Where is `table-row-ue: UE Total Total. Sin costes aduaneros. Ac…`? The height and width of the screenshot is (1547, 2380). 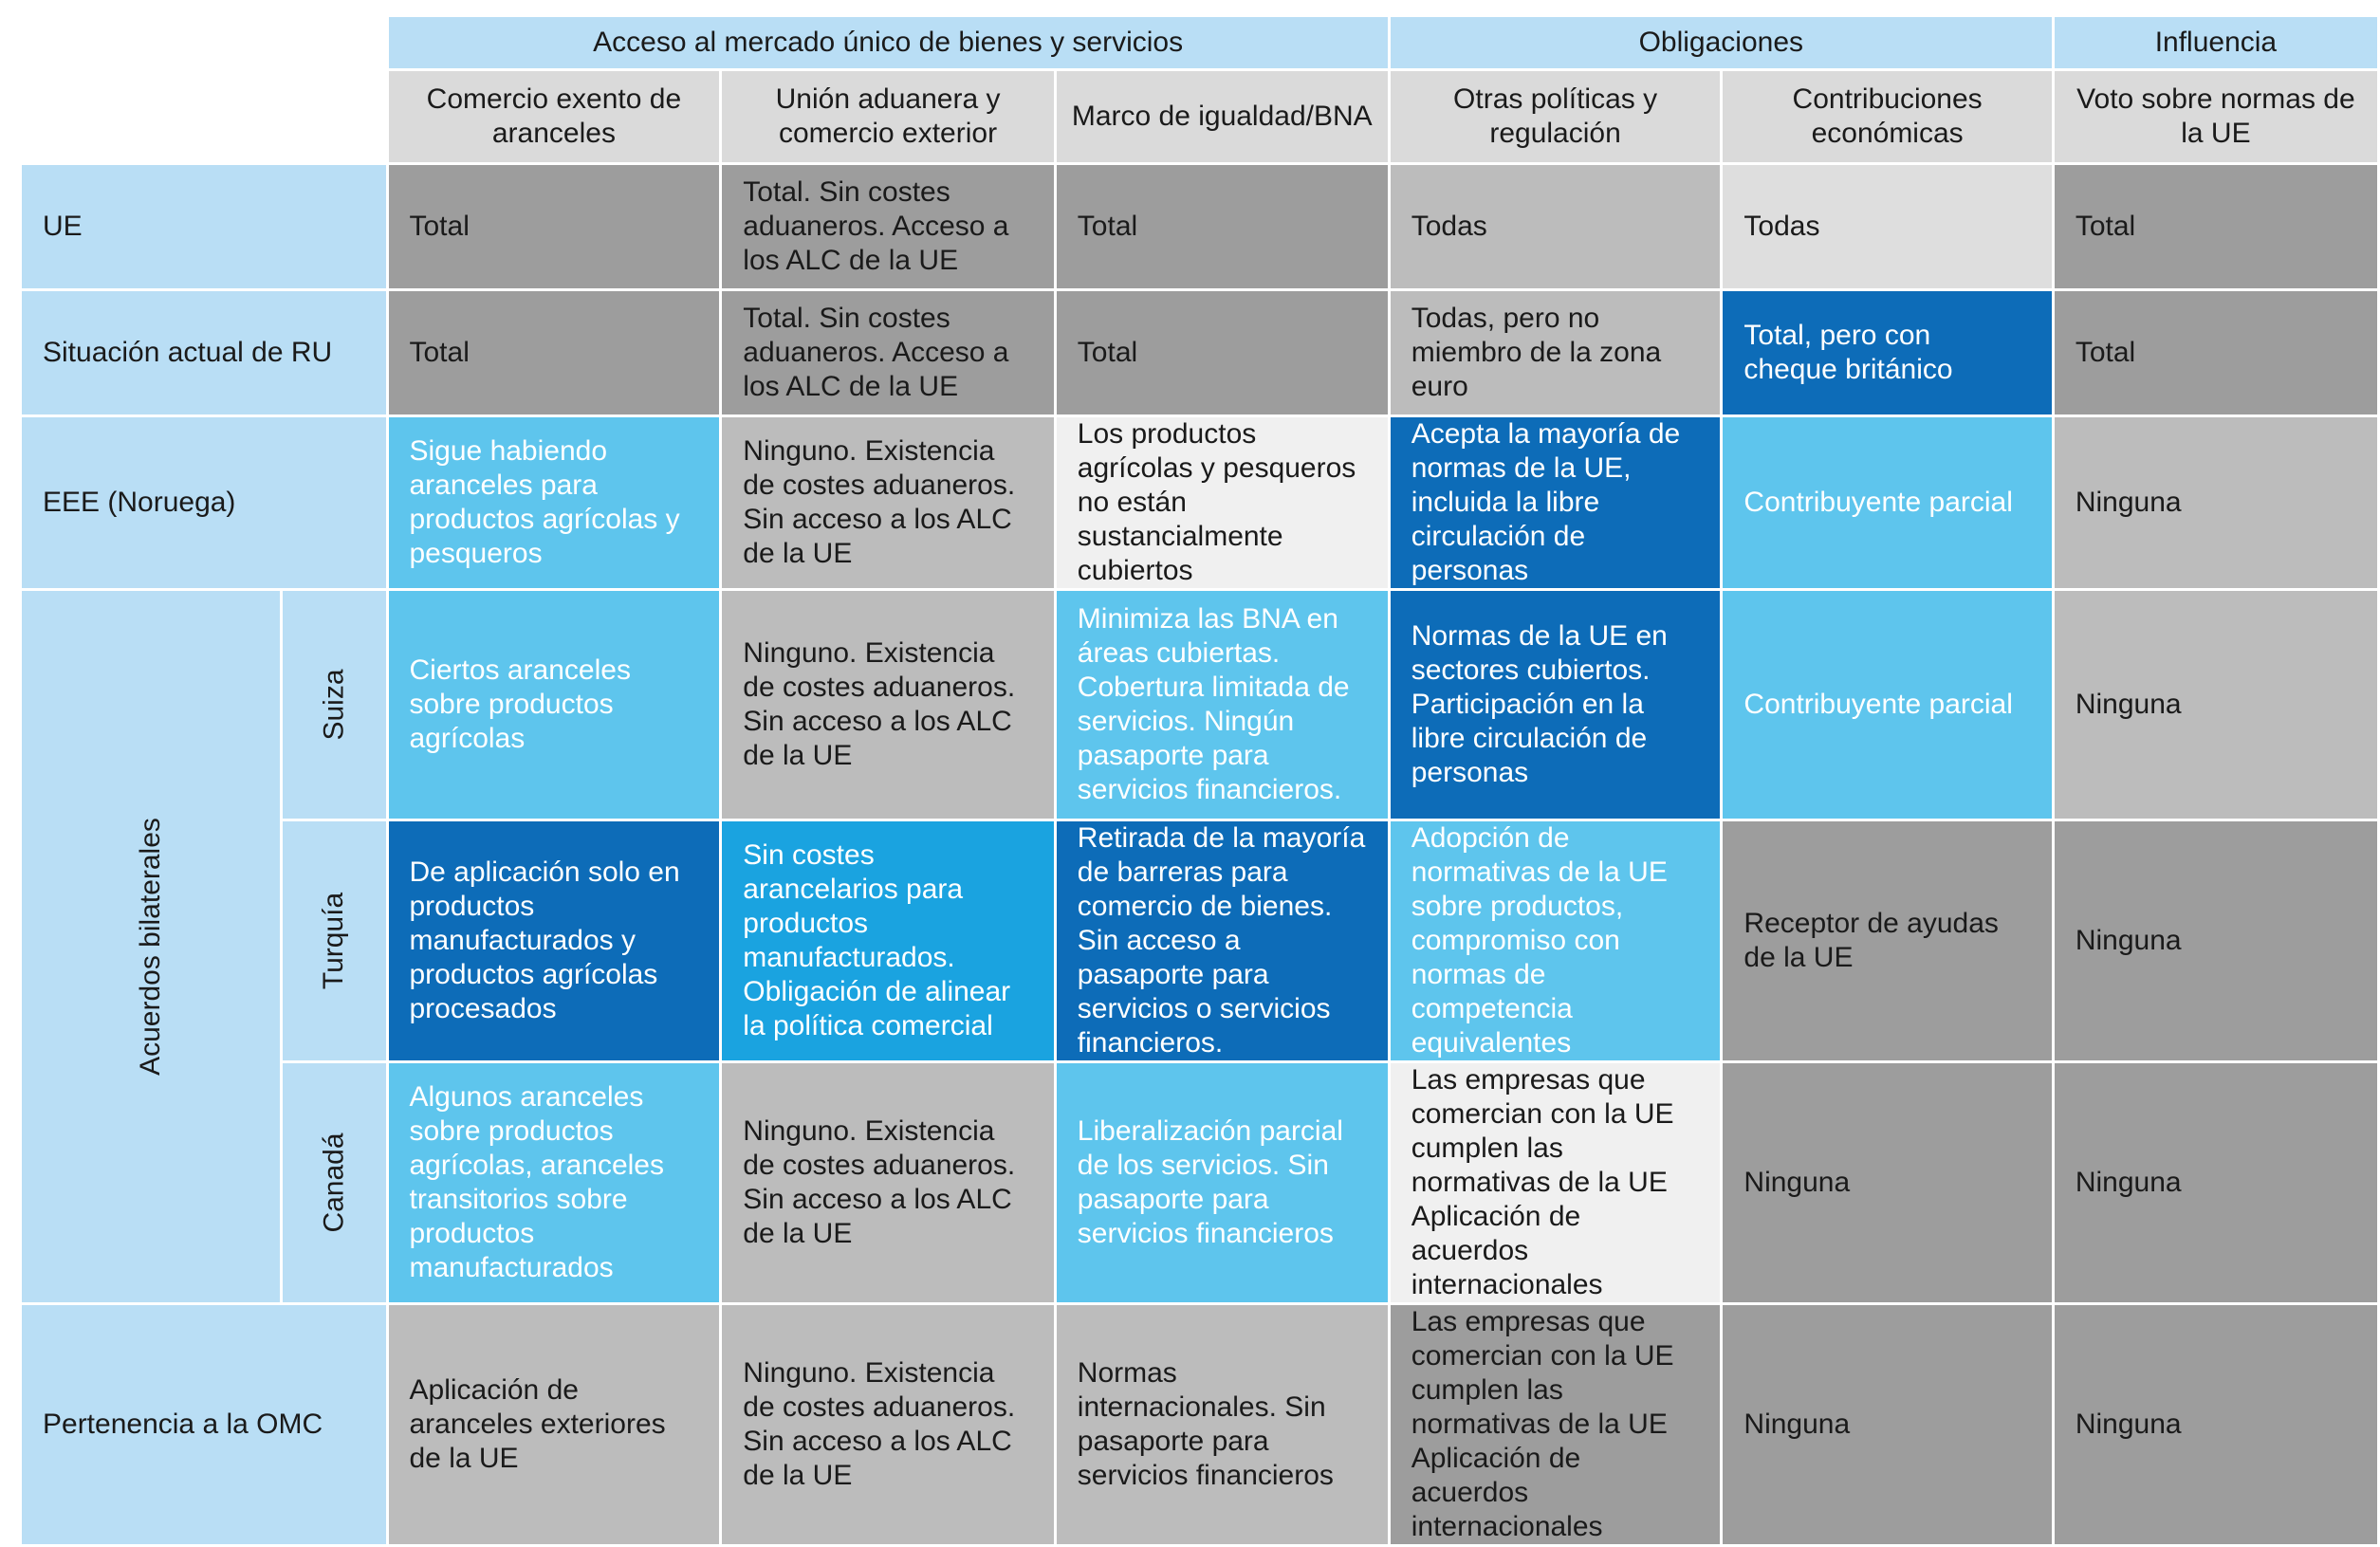
table-row-ue: UE Total Total. Sin costes aduaneros. Ac… is located at coordinates (1199, 226).